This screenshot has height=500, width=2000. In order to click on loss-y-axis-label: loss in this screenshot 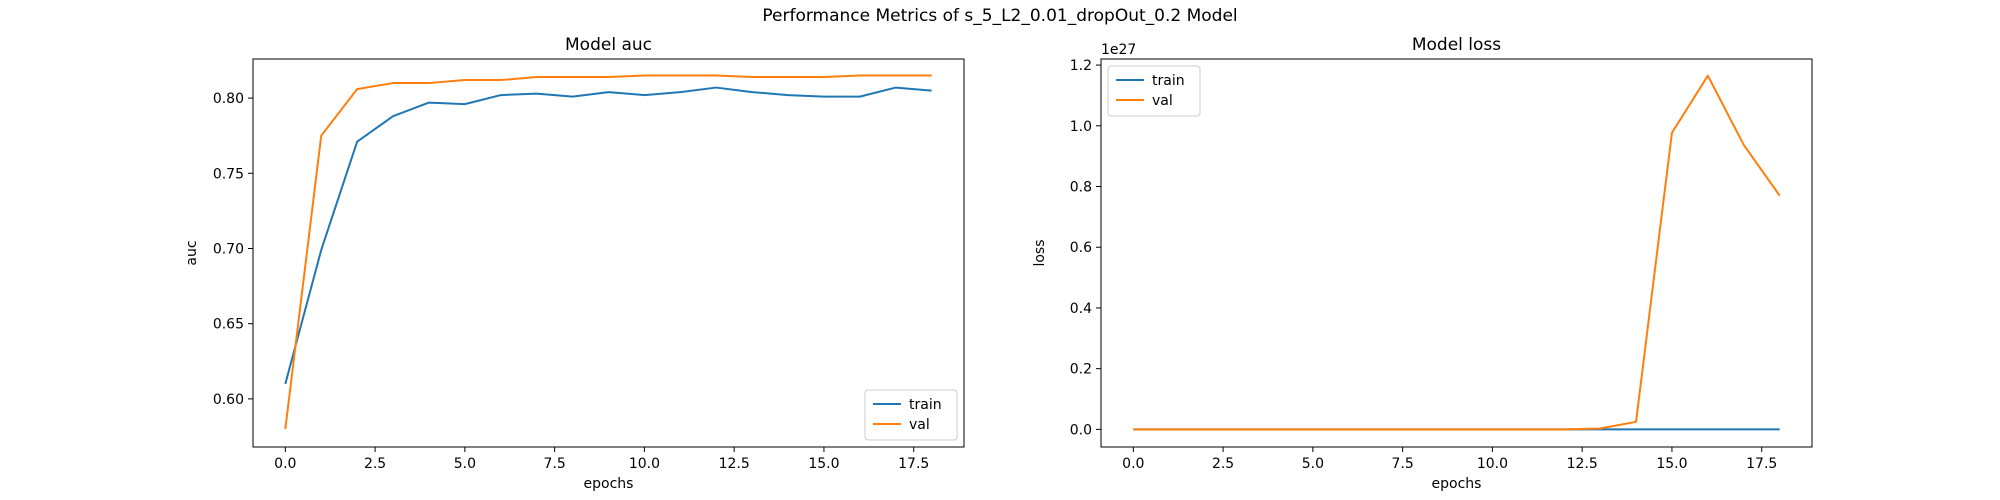, I will do `click(1040, 252)`.